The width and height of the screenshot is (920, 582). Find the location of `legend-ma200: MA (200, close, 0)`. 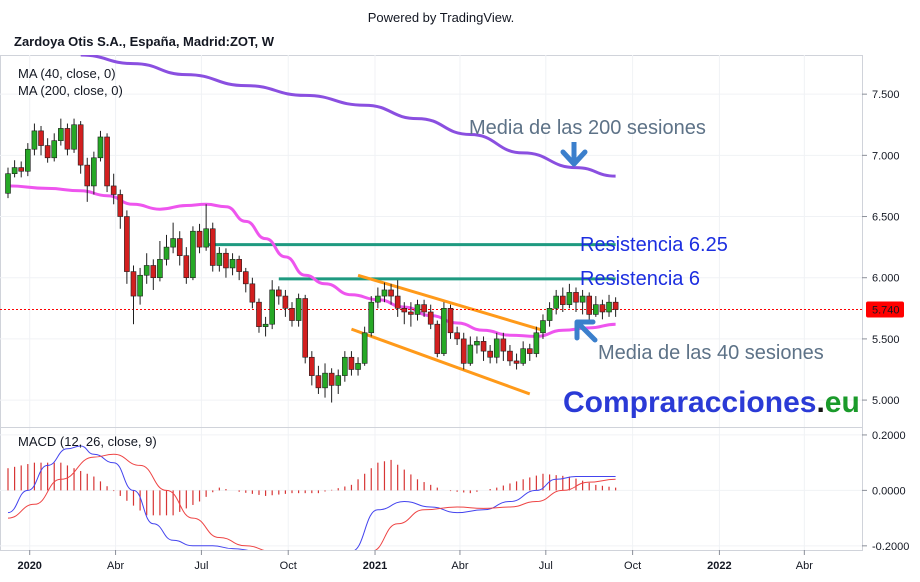

legend-ma200: MA (200, close, 0) is located at coordinates (70, 90).